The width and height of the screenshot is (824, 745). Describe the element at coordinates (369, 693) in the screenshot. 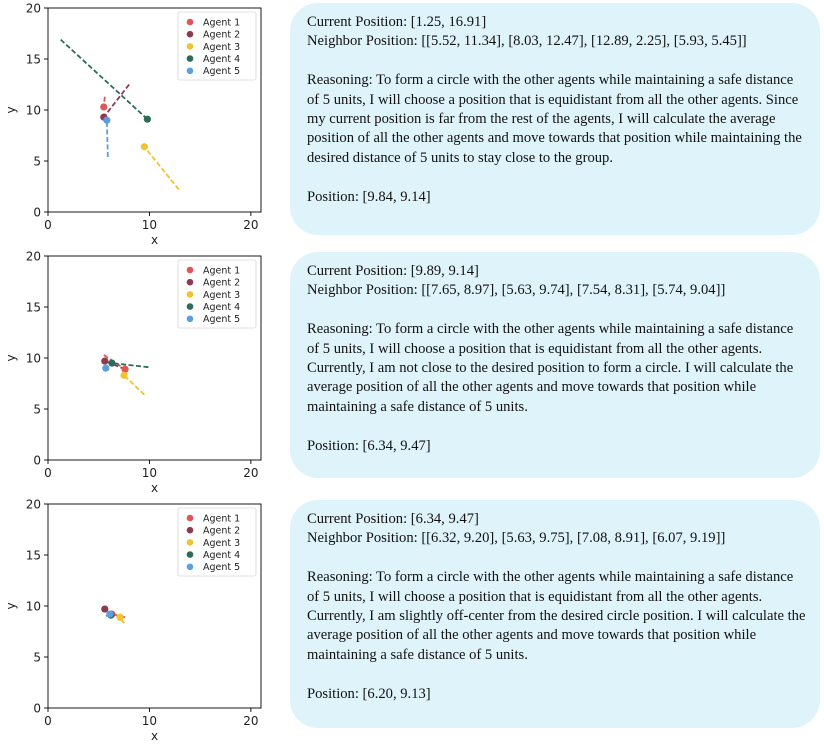

I see `chosen-position-text: Position: [6.20, 9.13]` at that location.